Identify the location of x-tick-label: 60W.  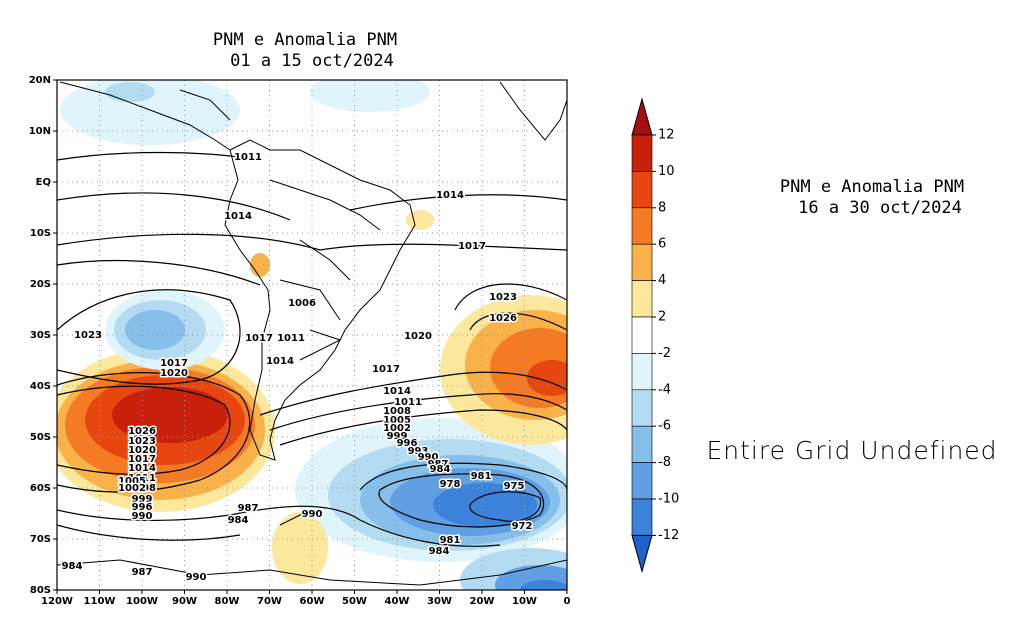
(312, 601).